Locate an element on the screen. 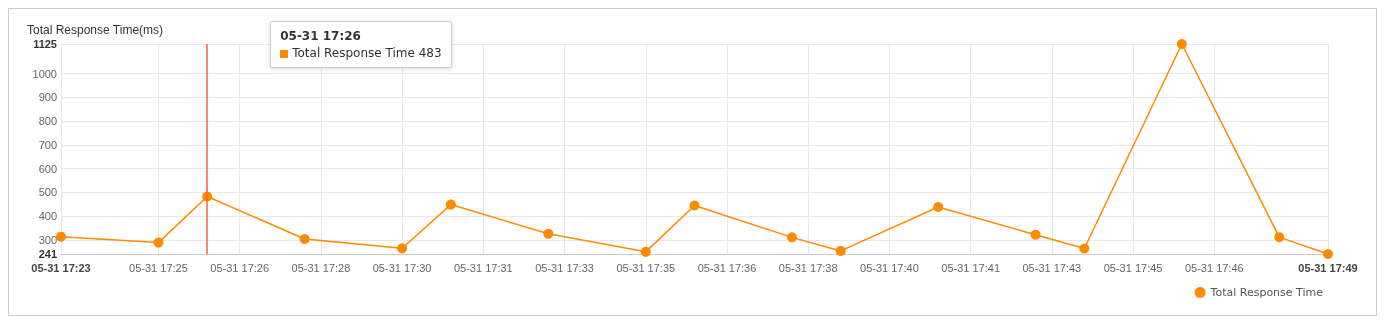 This screenshot has width=1385, height=324. y-tick-label: 600 is located at coordinates (47, 168).